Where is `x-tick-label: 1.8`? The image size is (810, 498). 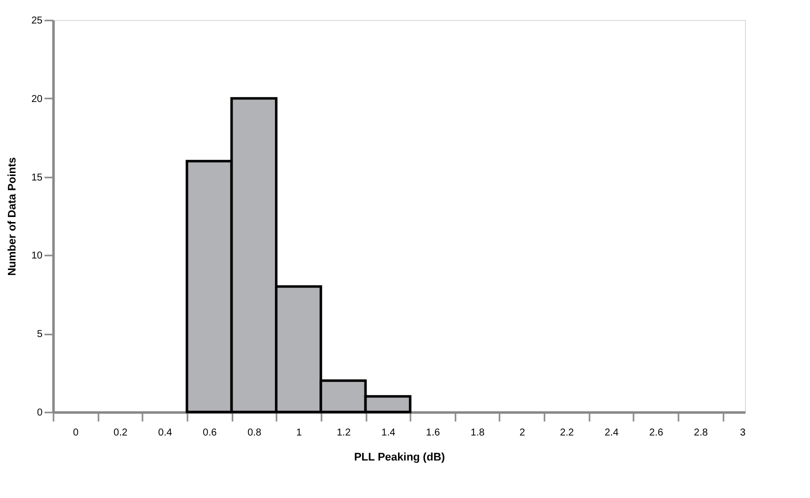
x-tick-label: 1.8 is located at coordinates (478, 433).